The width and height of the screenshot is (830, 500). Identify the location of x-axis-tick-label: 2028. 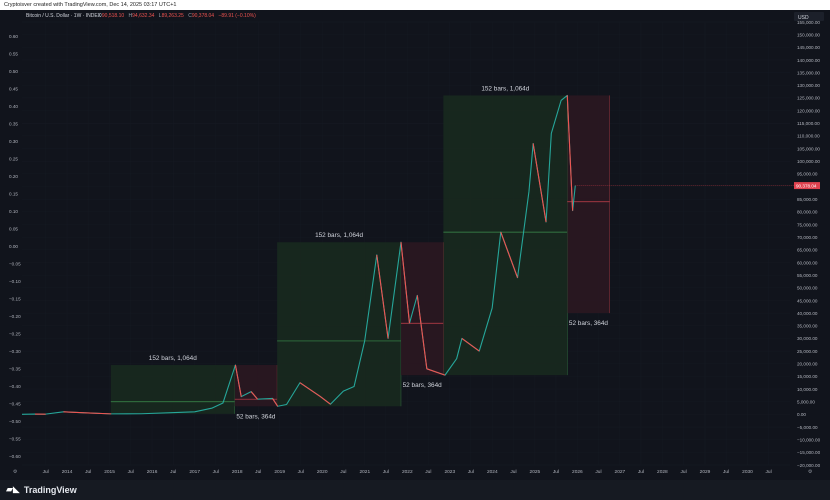
(662, 472).